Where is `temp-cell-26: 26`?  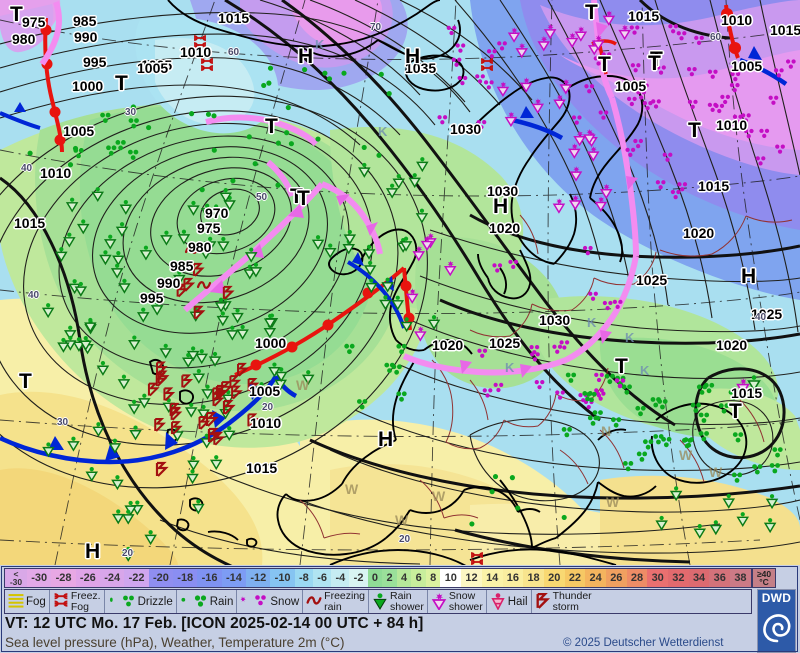 temp-cell-26: 26 is located at coordinates (616, 578).